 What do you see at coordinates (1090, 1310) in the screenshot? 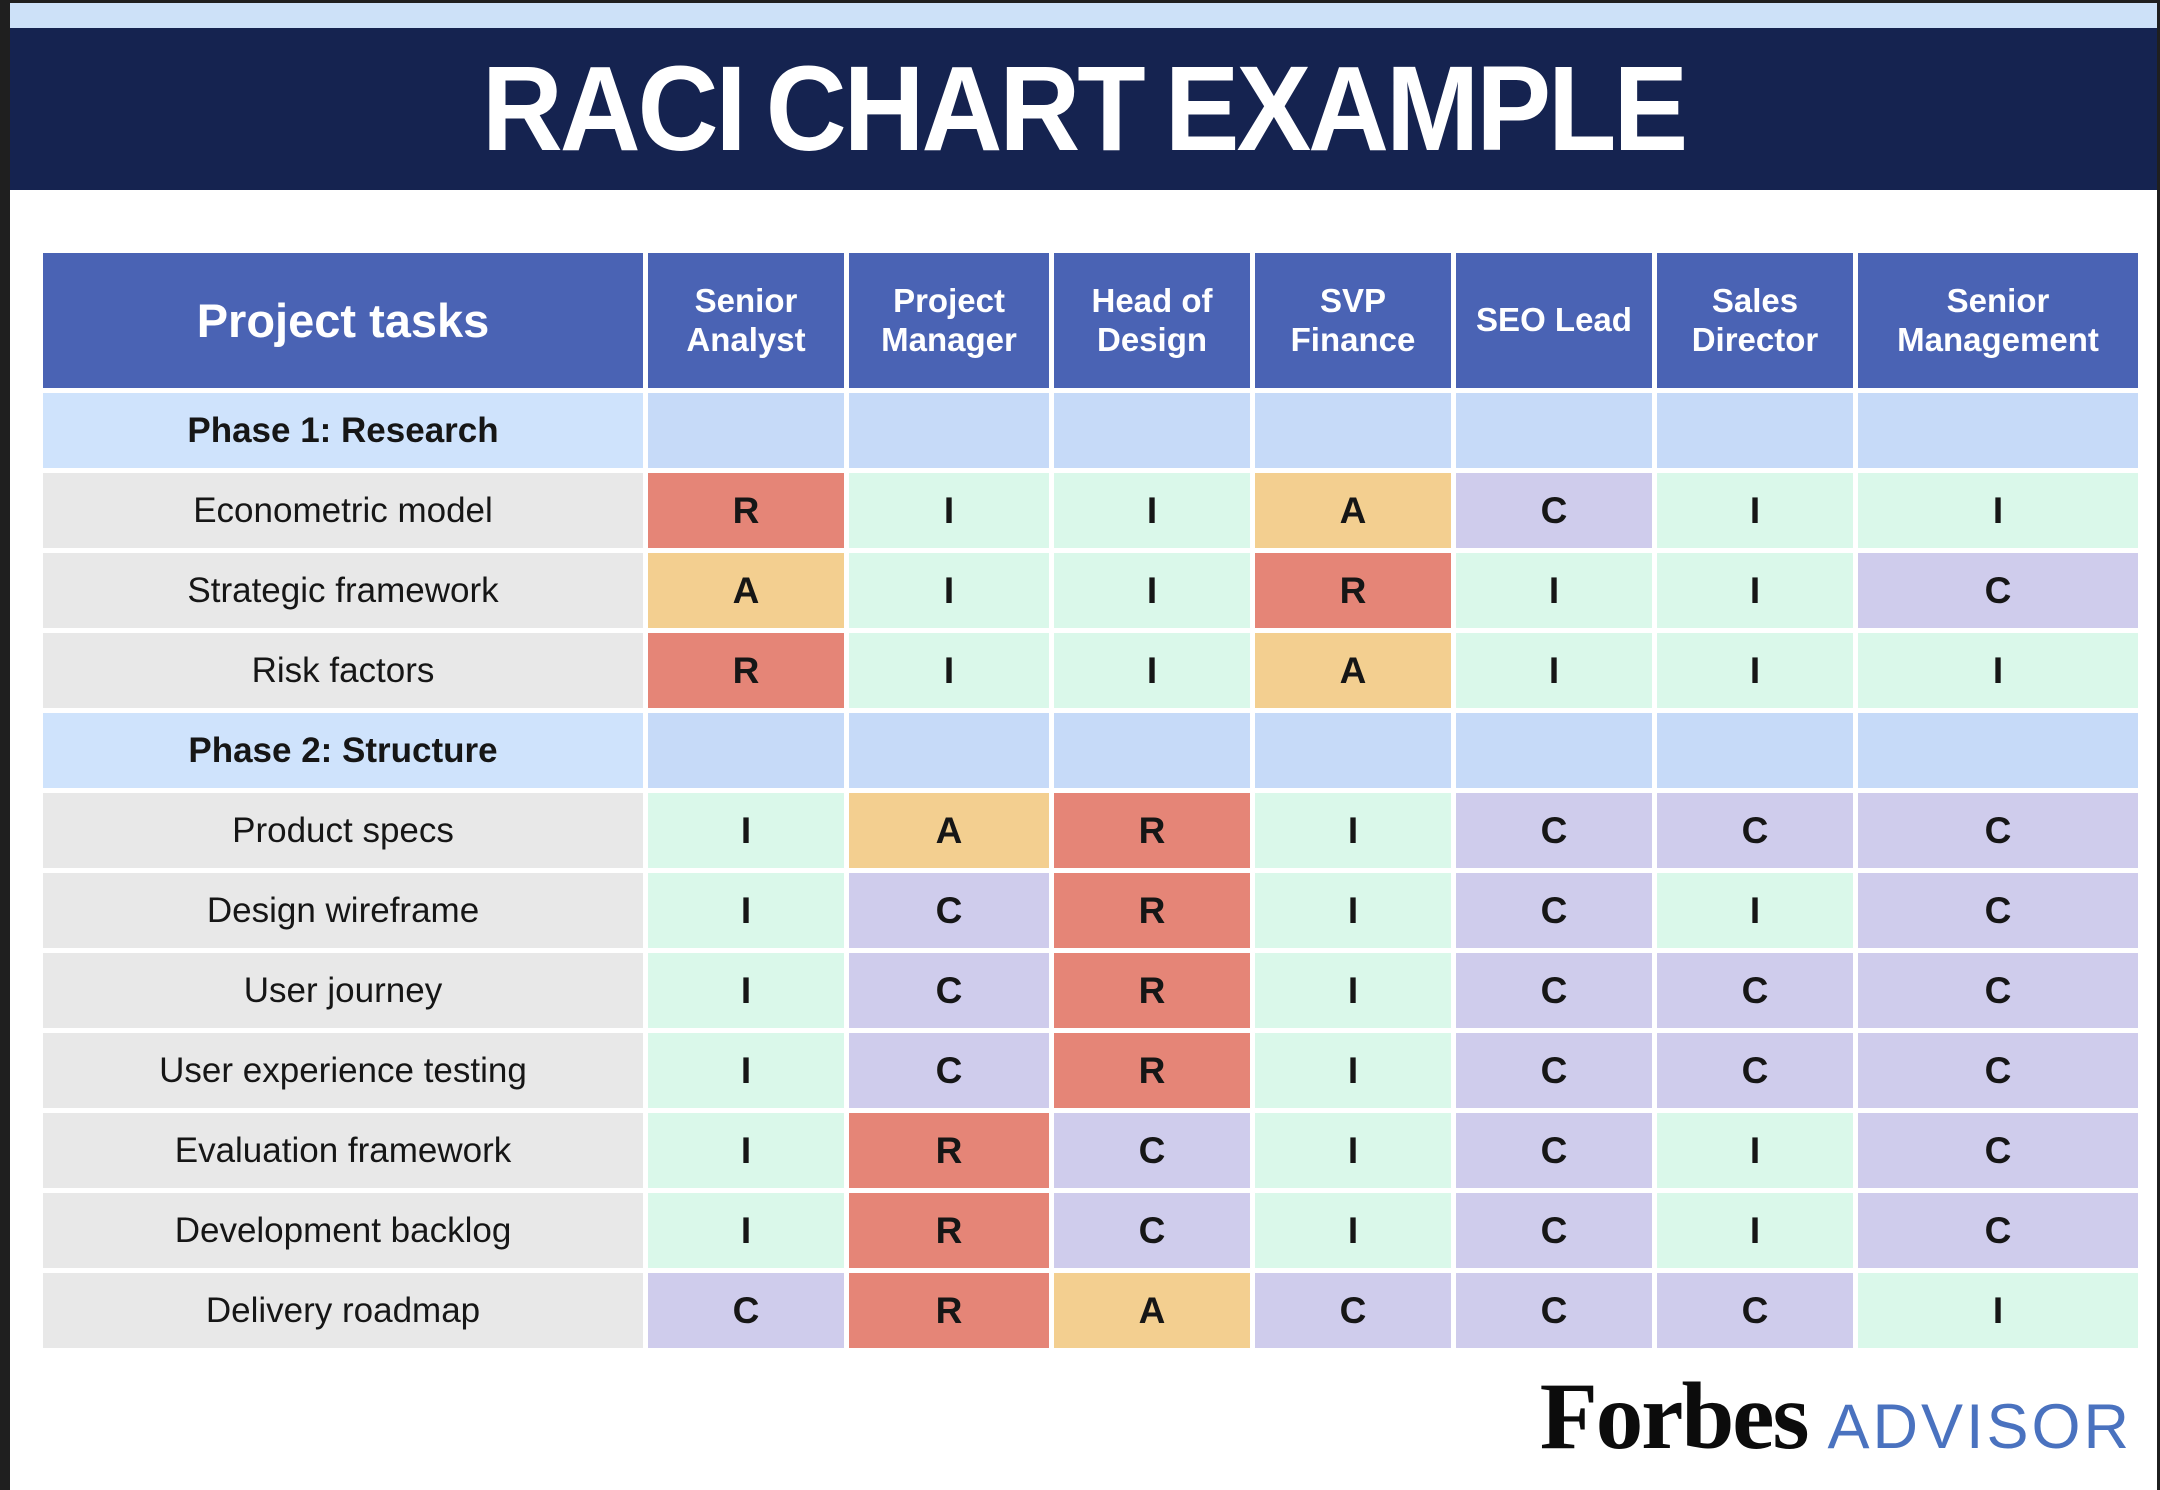
I see `task-row: Delivery roadmap C R A C C C I` at bounding box center [1090, 1310].